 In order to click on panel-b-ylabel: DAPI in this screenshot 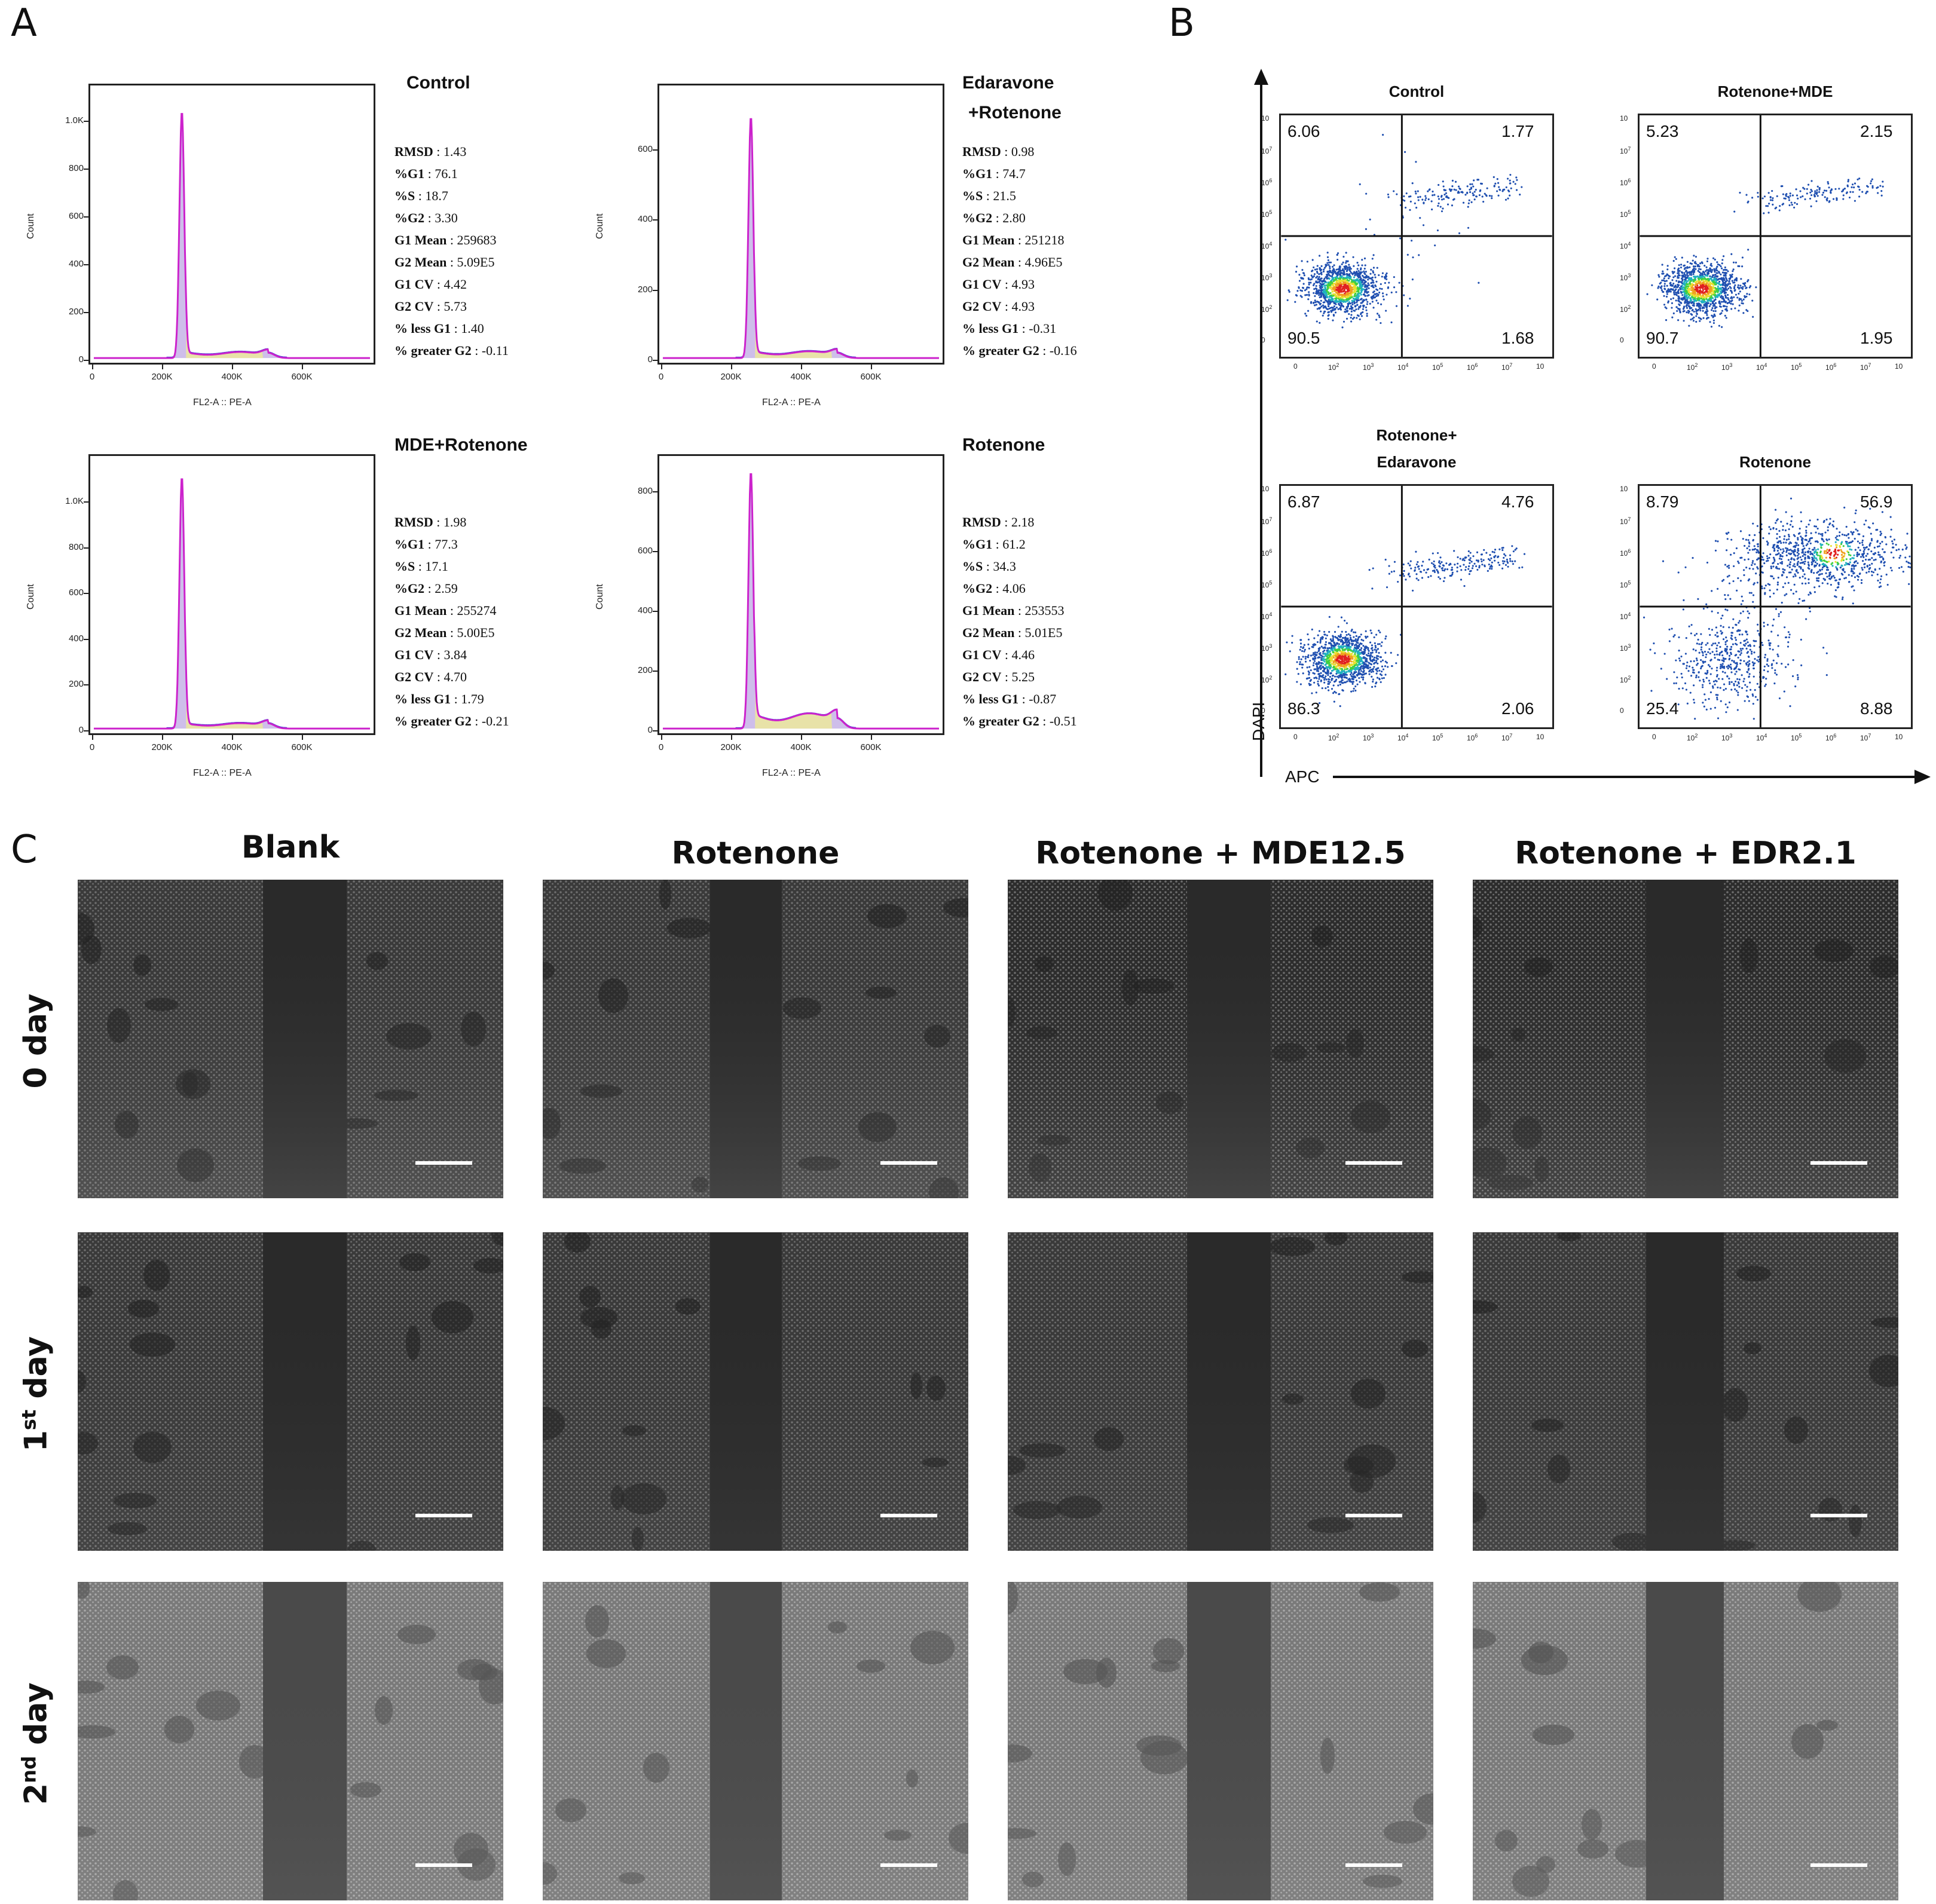, I will do `click(1258, 722)`.